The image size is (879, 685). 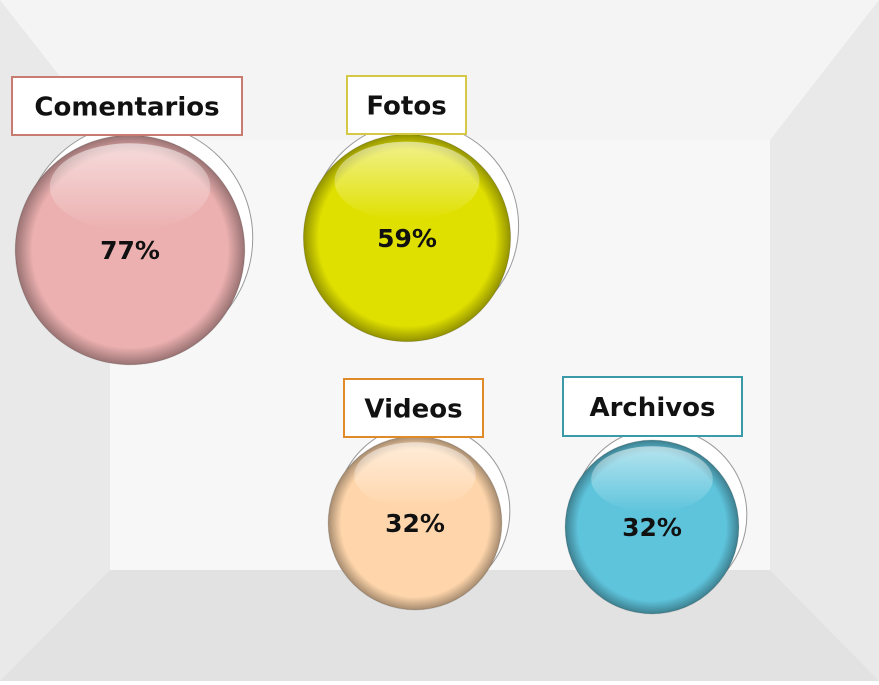 I want to click on category-label: Archivos, so click(x=652, y=408).